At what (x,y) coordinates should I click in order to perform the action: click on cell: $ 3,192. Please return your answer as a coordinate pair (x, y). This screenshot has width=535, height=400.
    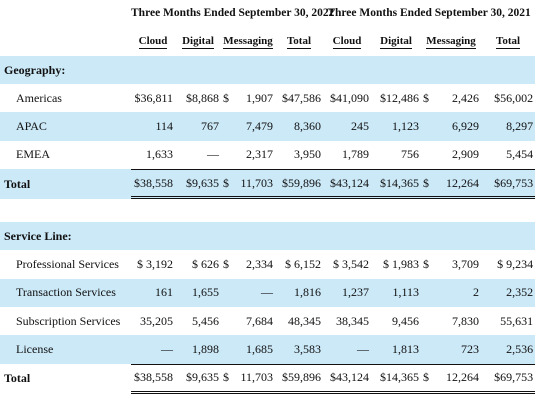
    Looking at the image, I should click on (155, 263).